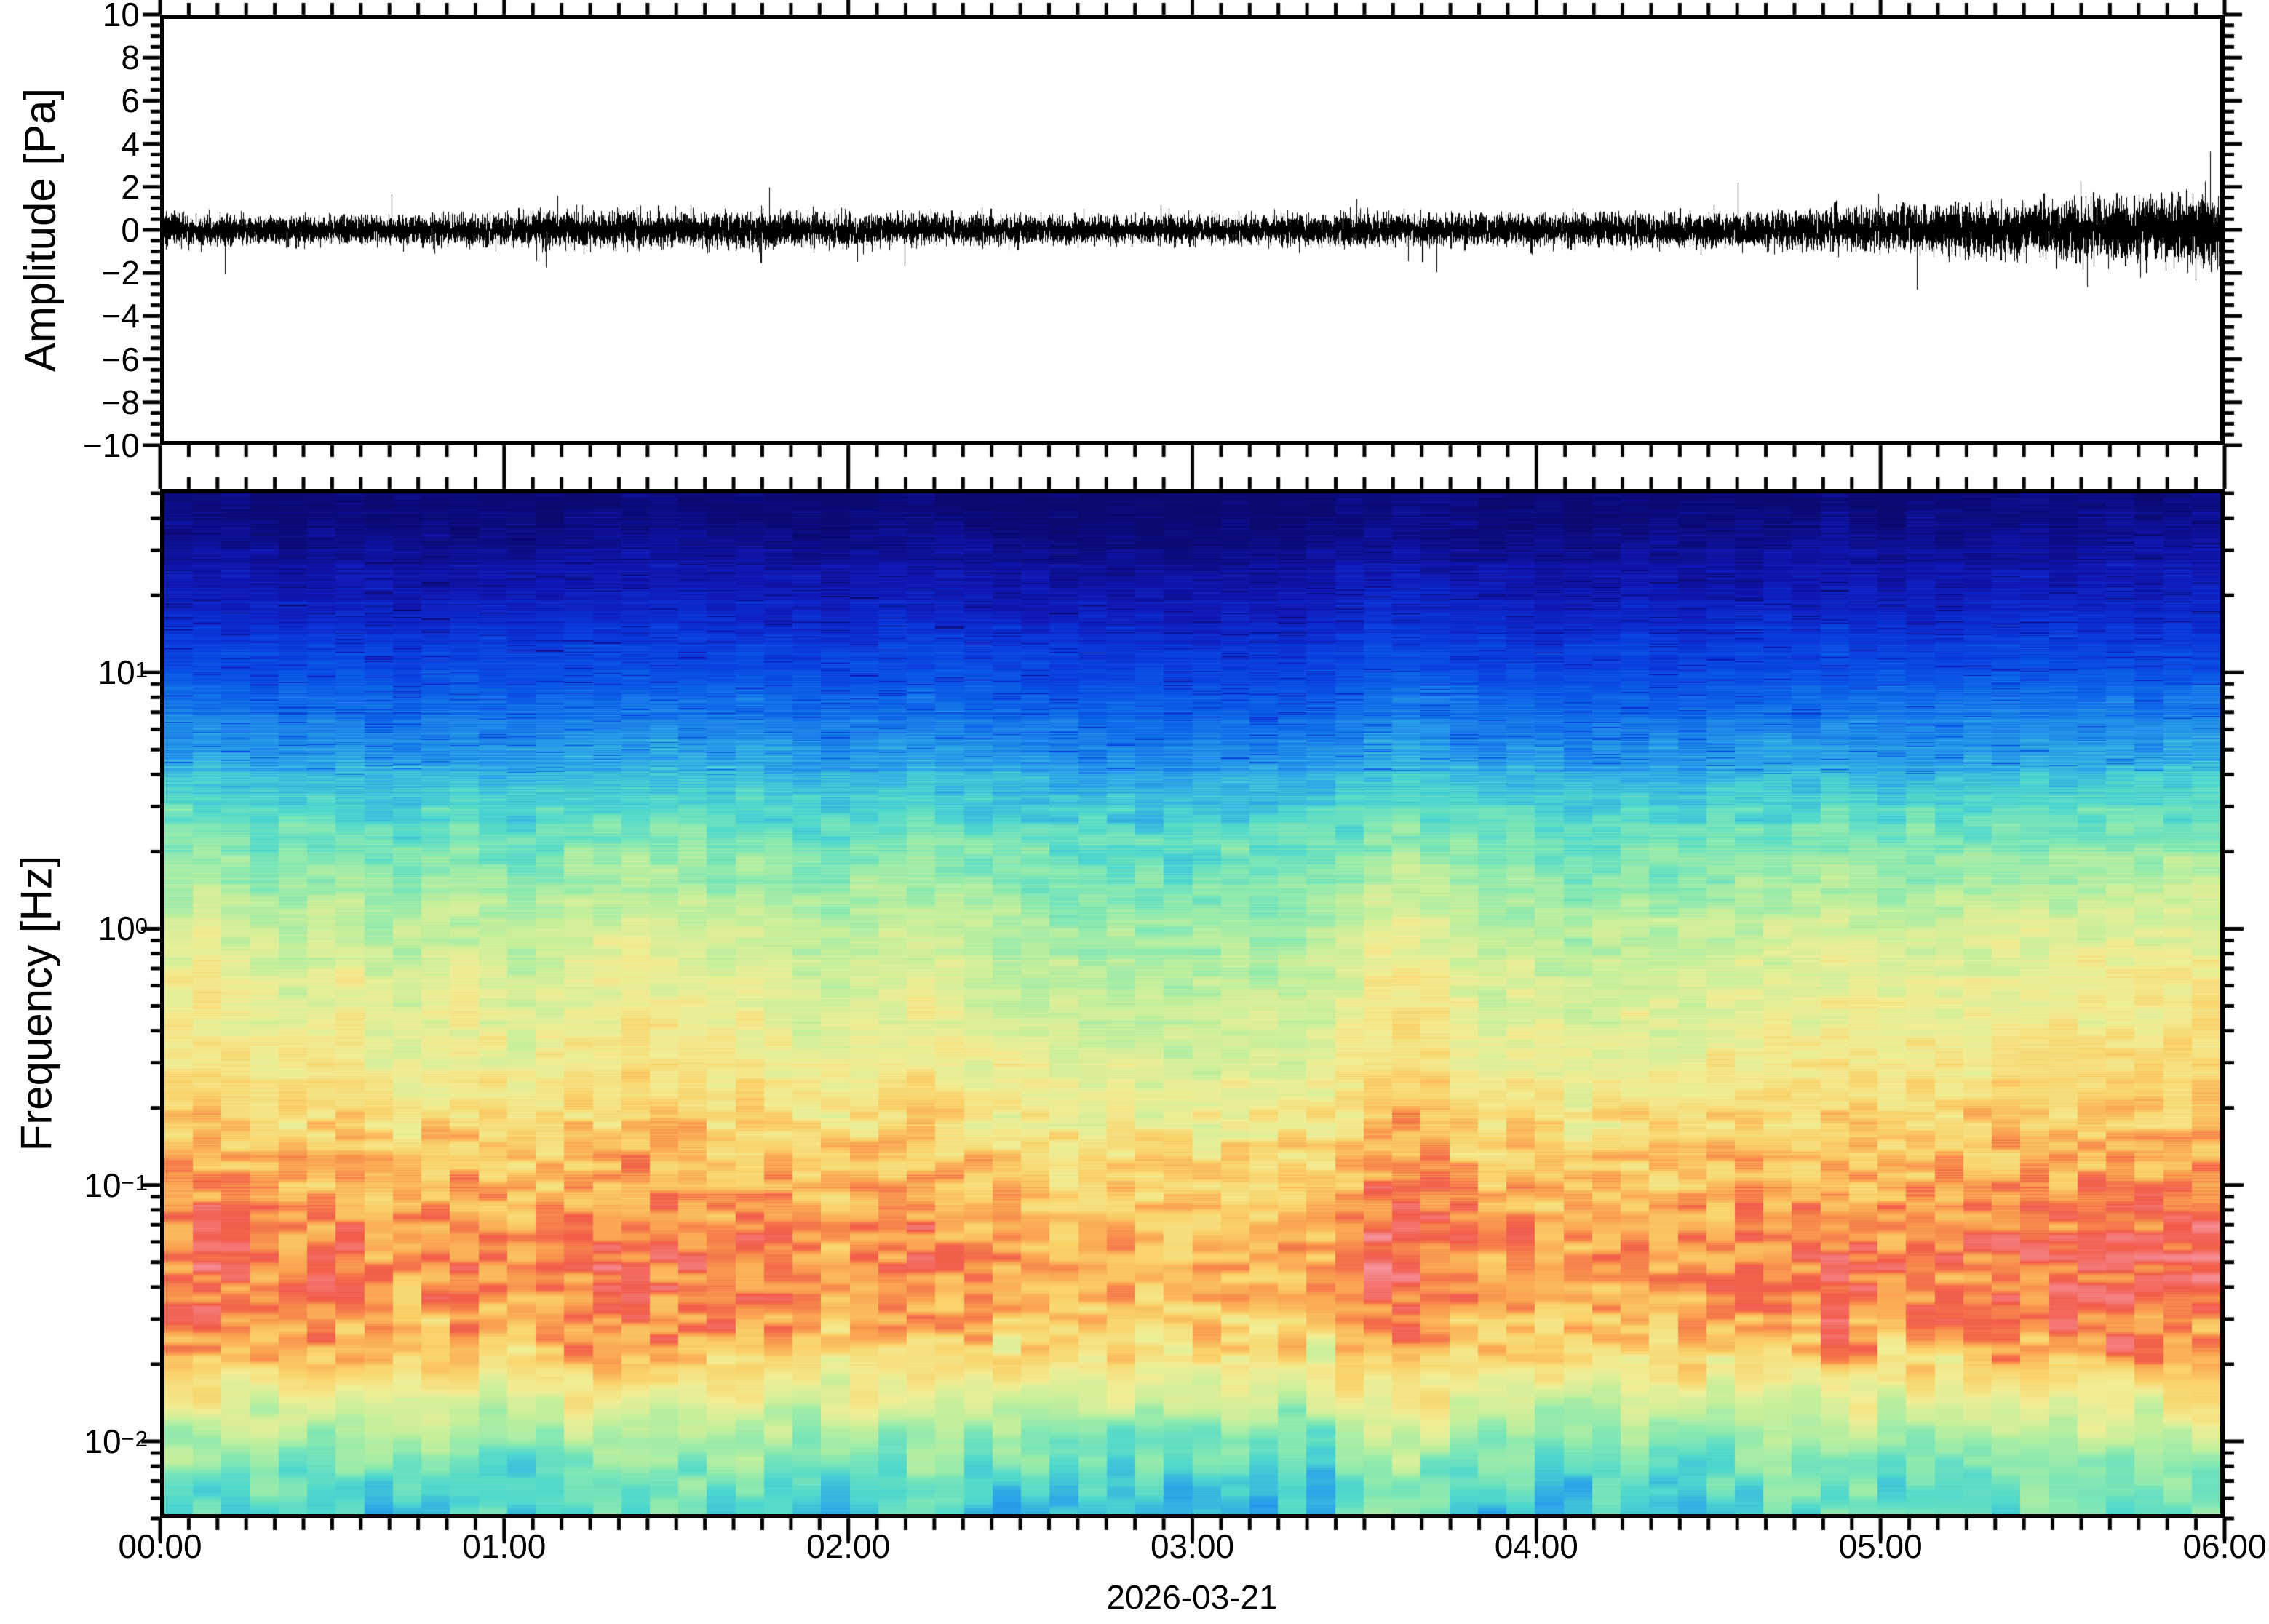 This screenshot has width=2269, height=1624. I want to click on time-tick-label: 04:00, so click(1536, 1546).